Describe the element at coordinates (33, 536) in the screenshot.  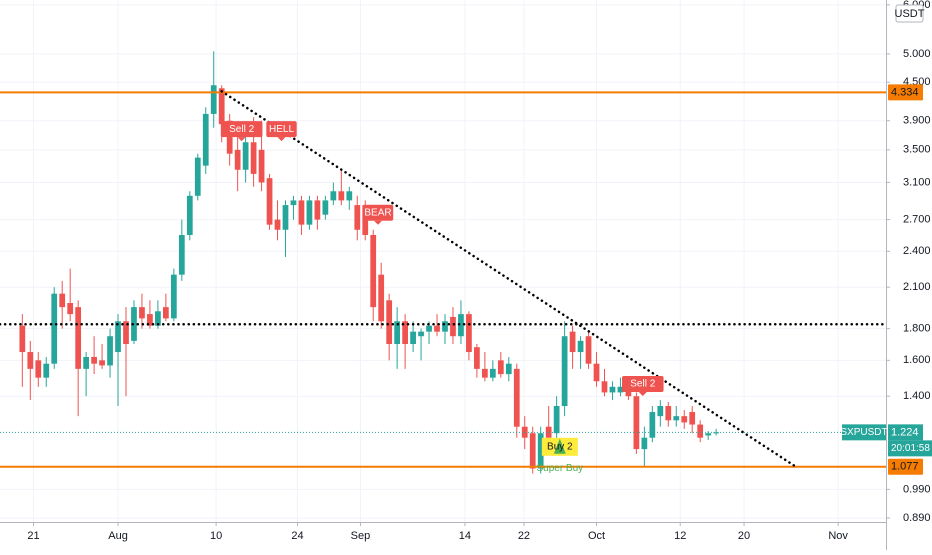
I see `x-tick-label: 21` at that location.